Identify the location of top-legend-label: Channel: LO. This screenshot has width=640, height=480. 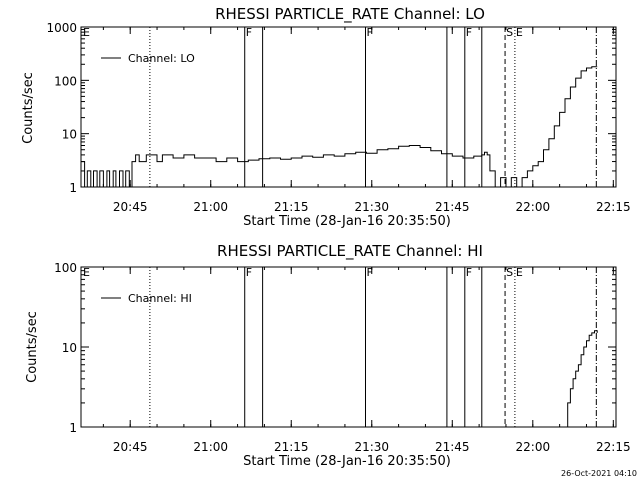
(161, 58).